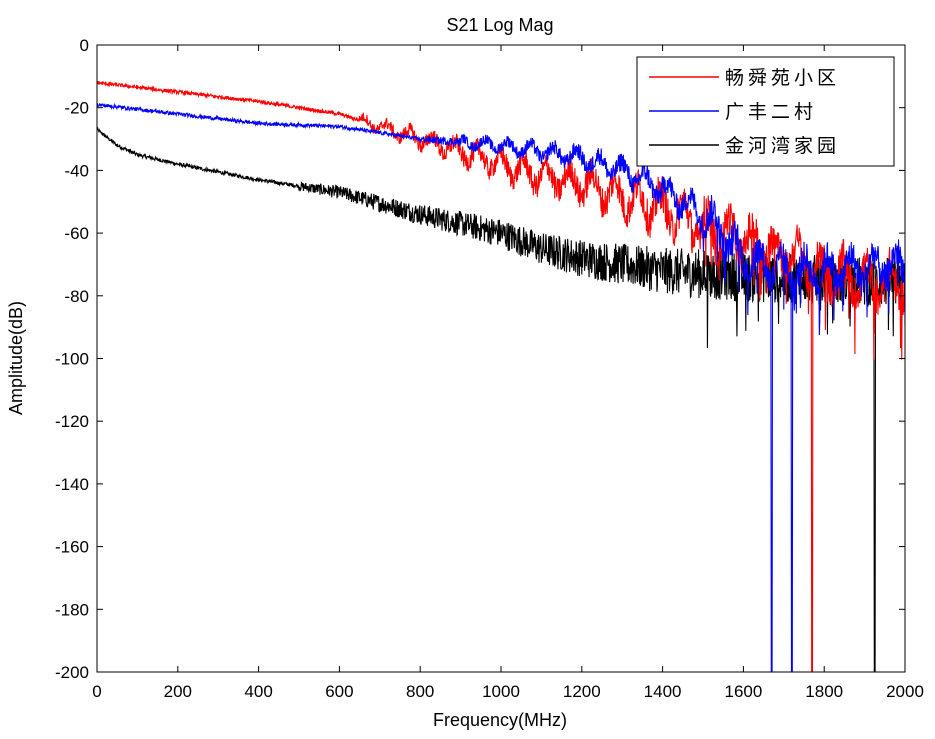 This screenshot has width=935, height=739. What do you see at coordinates (663, 691) in the screenshot?
I see `x-tick-label-7: 1400` at bounding box center [663, 691].